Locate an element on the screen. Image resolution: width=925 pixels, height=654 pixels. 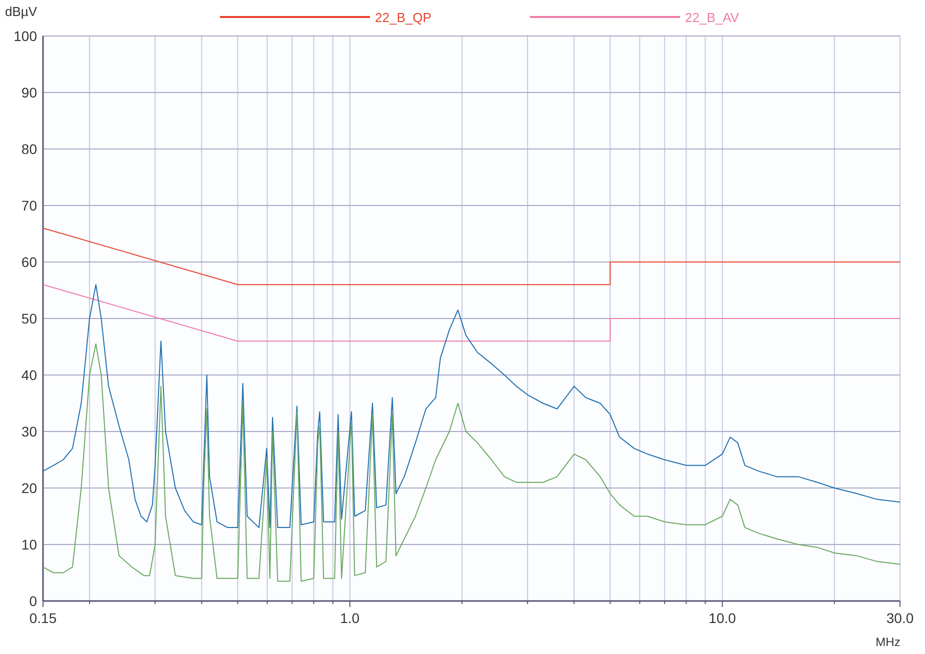
y-tick-label: 80 is located at coordinates (29, 149).